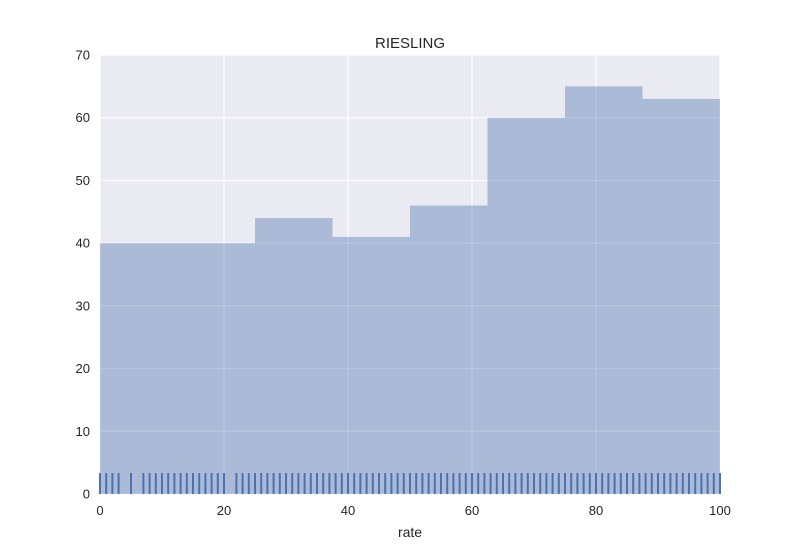 Image resolution: width=800 pixels, height=550 pixels. Describe the element at coordinates (410, 483) in the screenshot. I see `rug-marks` at that location.